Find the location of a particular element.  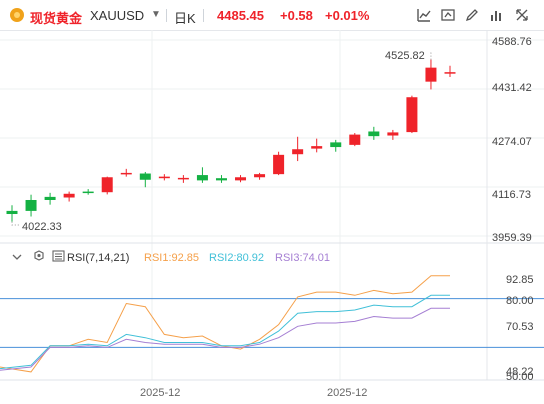

rsi-axis-label: 50.00 is located at coordinates (520, 377).